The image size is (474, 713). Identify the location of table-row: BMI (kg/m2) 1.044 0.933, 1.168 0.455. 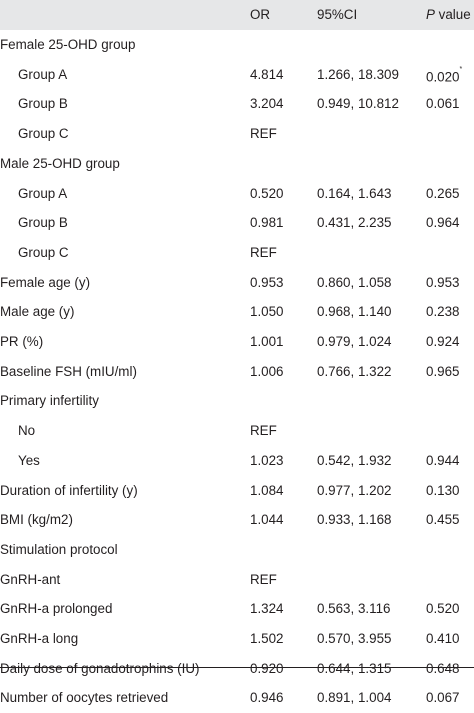
(237, 520).